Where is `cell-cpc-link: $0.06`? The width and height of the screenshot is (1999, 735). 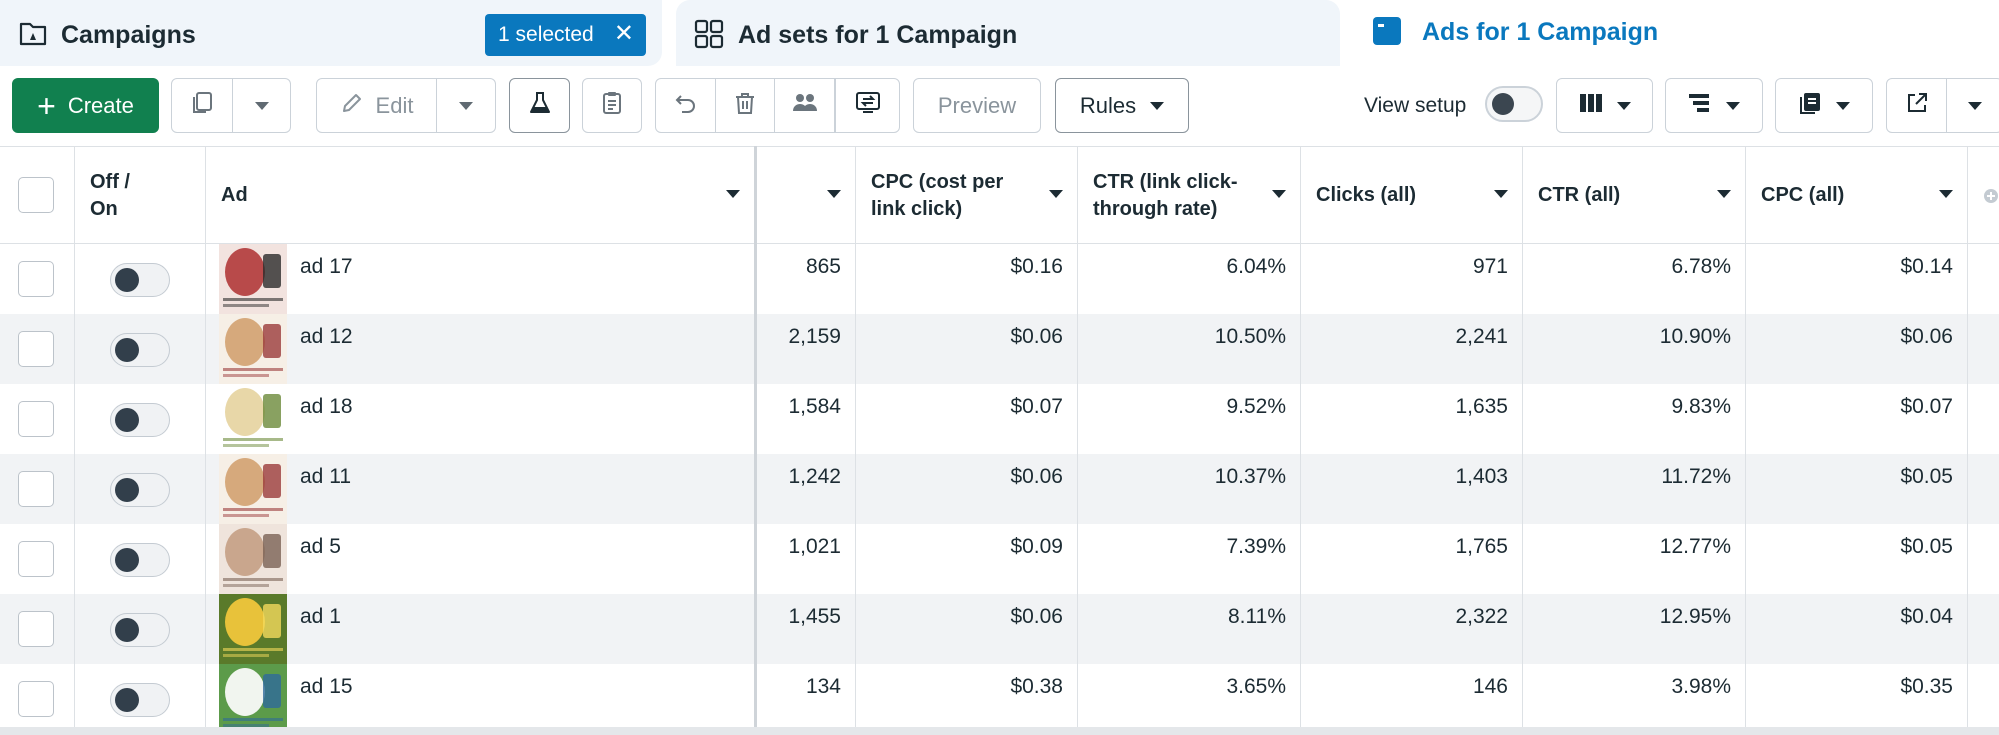
cell-cpc-link: $0.06 is located at coordinates (1036, 336).